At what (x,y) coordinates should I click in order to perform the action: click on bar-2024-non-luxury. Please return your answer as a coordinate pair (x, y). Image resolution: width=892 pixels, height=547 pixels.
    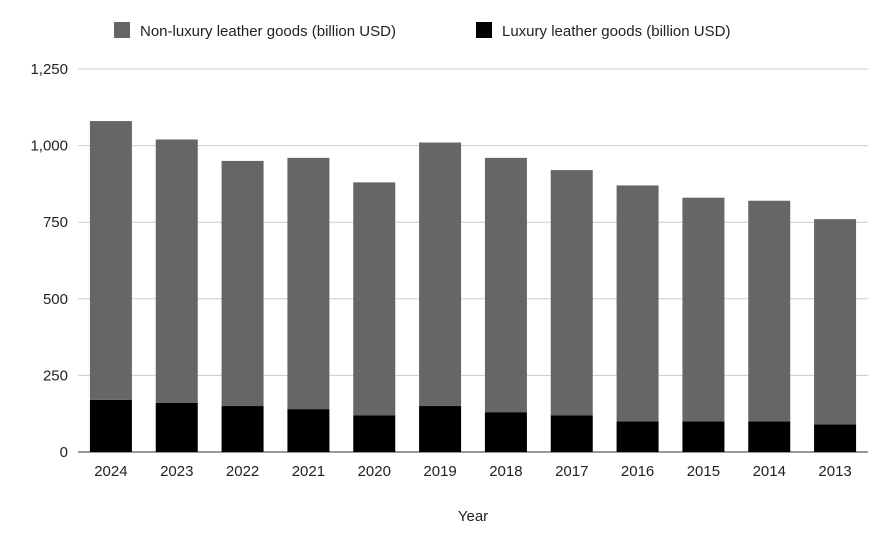
    Looking at the image, I should click on (110, 260).